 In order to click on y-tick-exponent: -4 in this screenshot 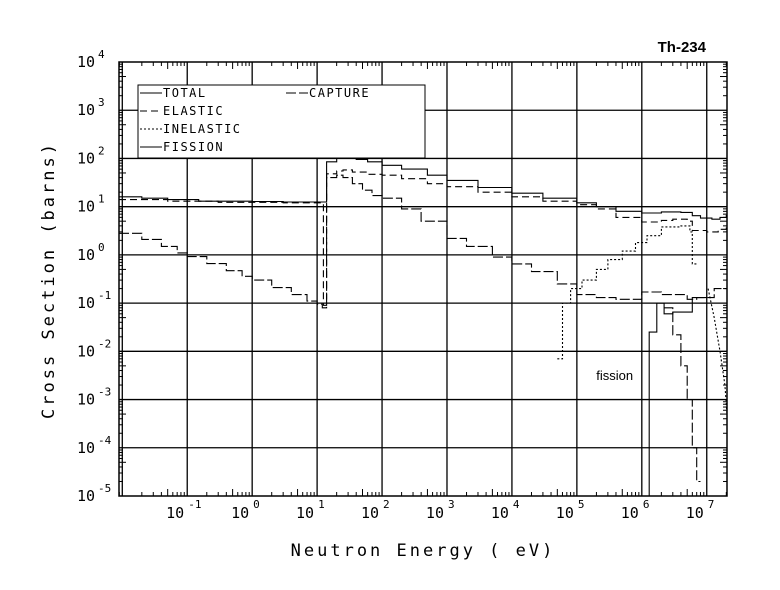, I will do `click(105, 440)`.